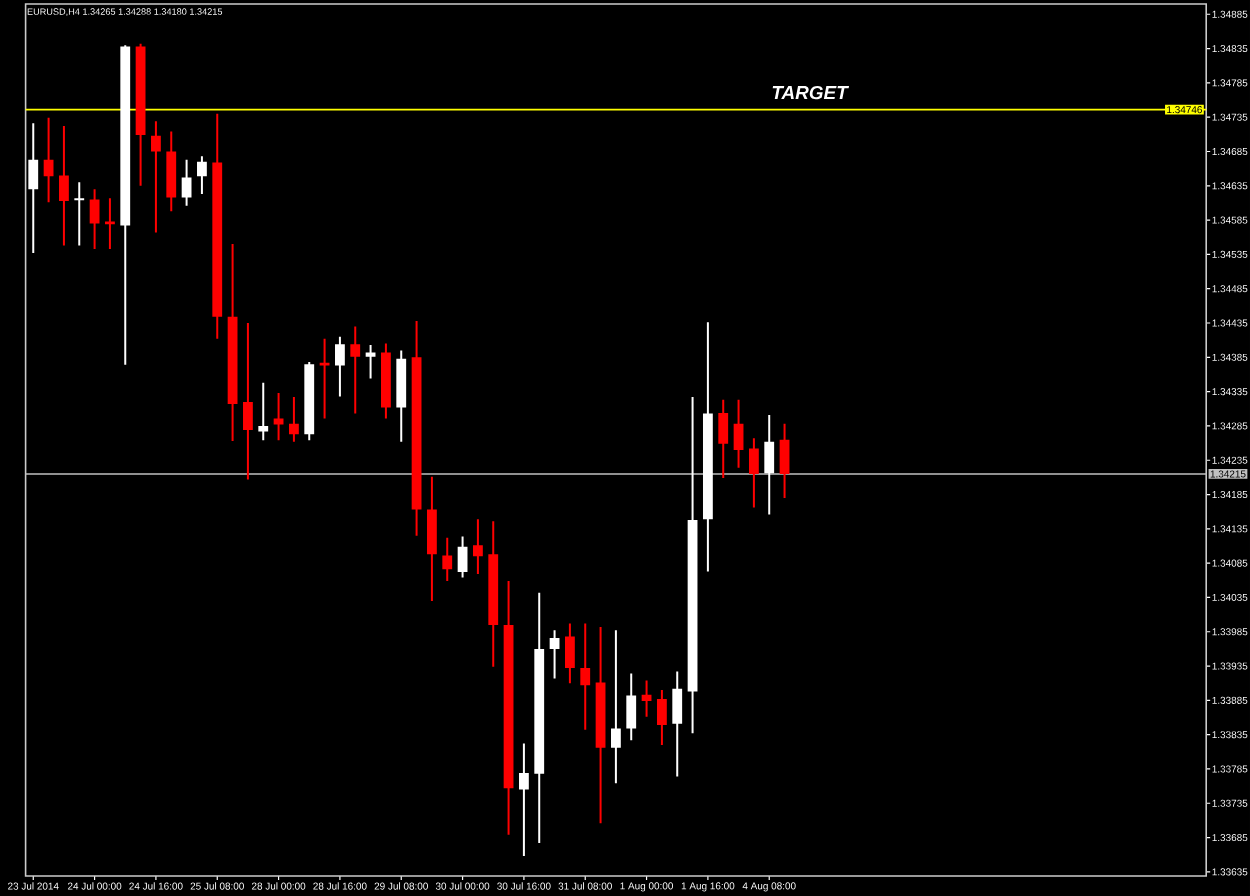 This screenshot has width=1250, height=896. Describe the element at coordinates (811, 92) in the screenshot. I see `ref-line-label: TARGET` at that location.